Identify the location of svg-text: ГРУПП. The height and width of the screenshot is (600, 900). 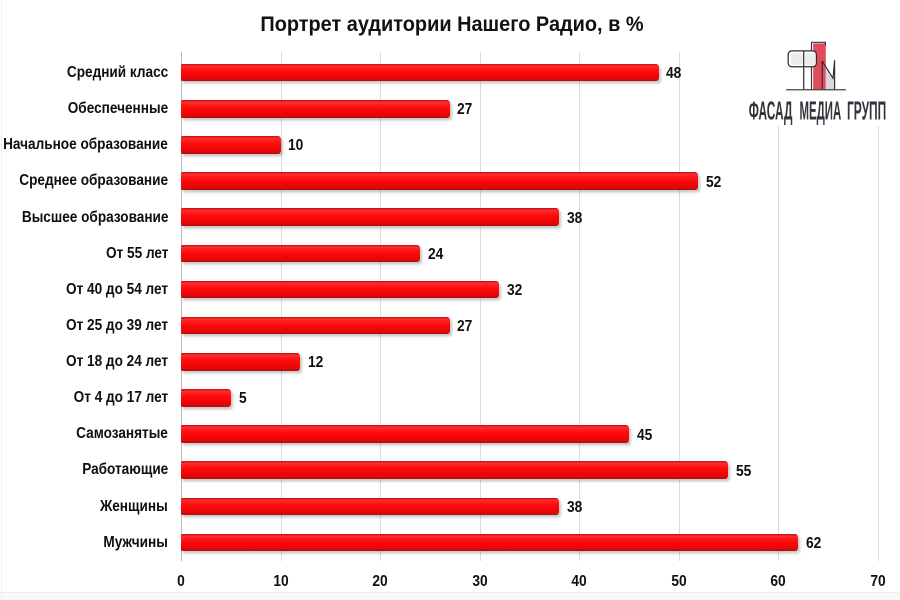
(866, 110).